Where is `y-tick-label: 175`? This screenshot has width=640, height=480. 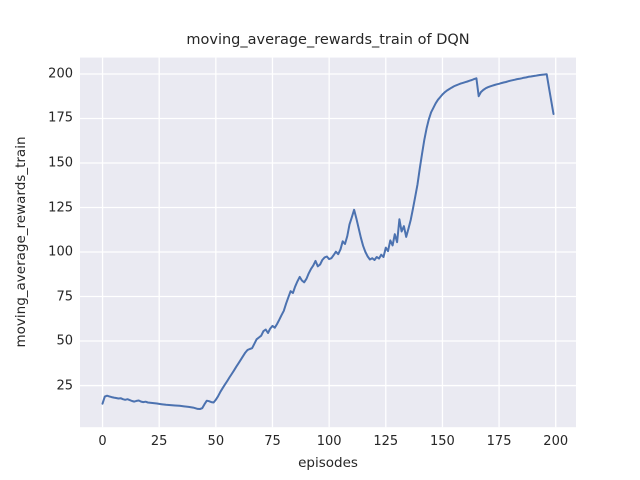 y-tick-label: 175 is located at coordinates (60, 118).